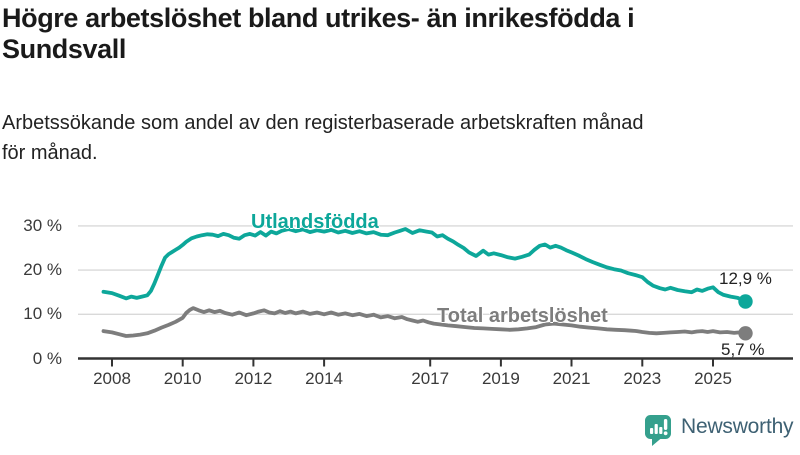 Image resolution: width=800 pixels, height=455 pixels. I want to click on x-tick-label: 2025, so click(713, 378).